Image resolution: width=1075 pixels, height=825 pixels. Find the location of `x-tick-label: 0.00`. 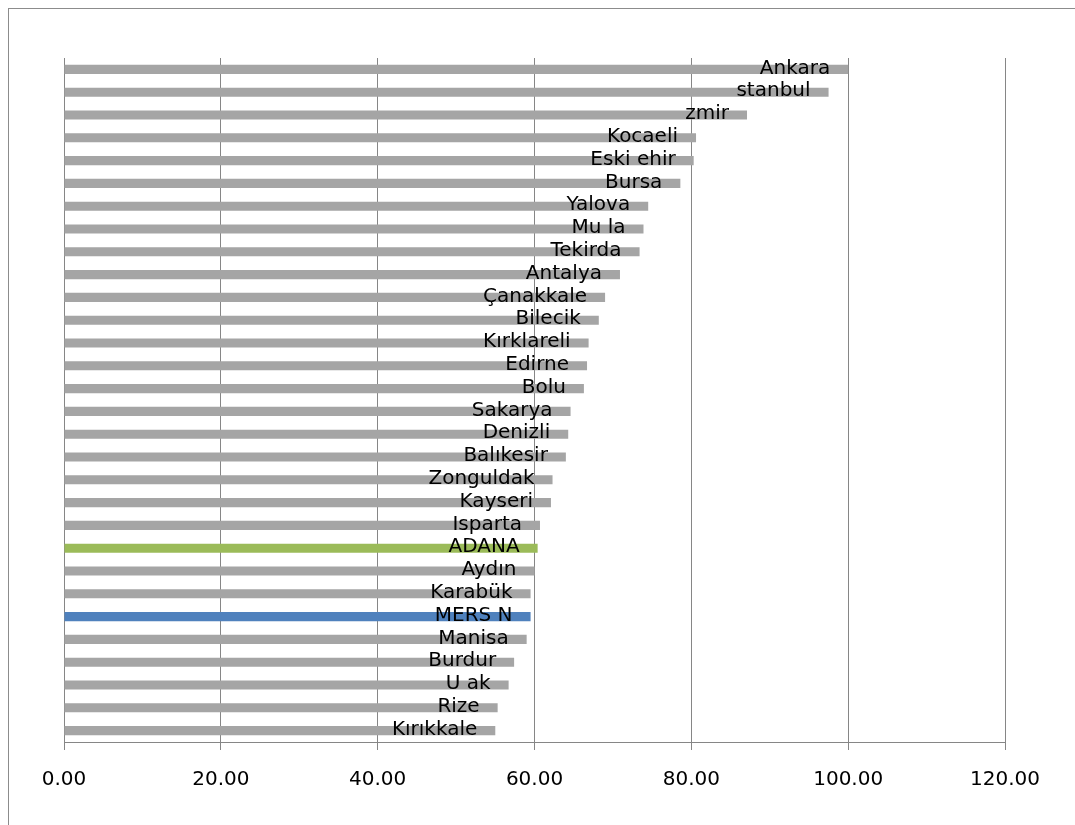

x-tick-label: 0.00 is located at coordinates (64, 778).